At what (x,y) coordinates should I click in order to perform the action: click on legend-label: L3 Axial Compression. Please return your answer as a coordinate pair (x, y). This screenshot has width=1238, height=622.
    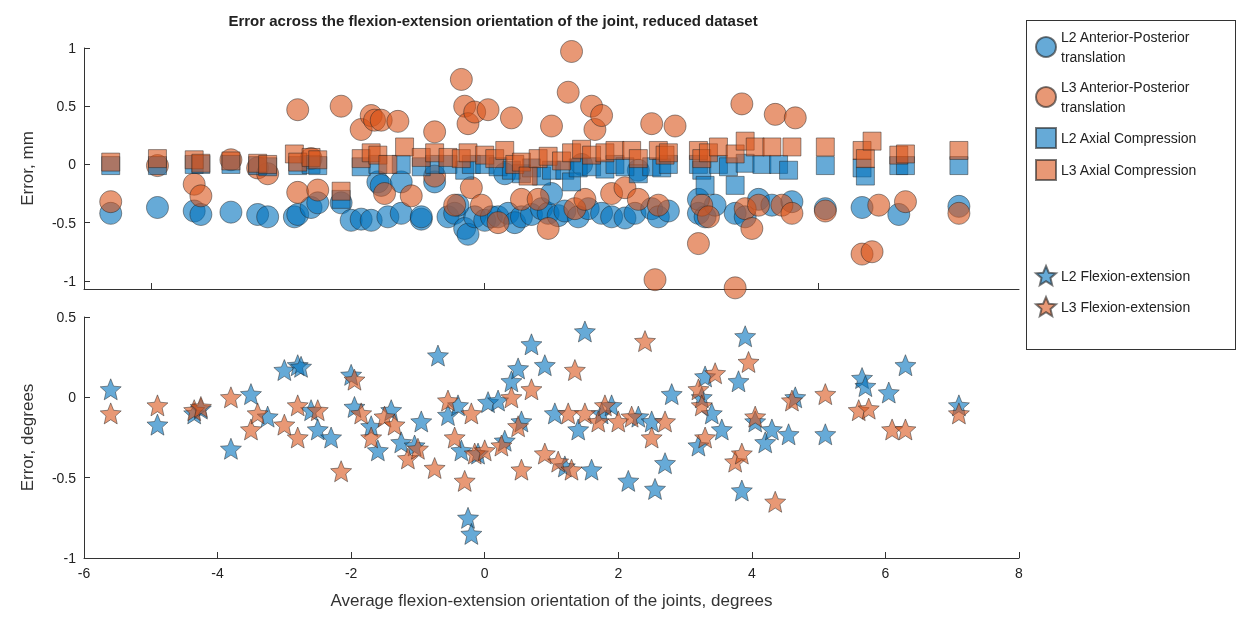
    Looking at the image, I should click on (1129, 170).